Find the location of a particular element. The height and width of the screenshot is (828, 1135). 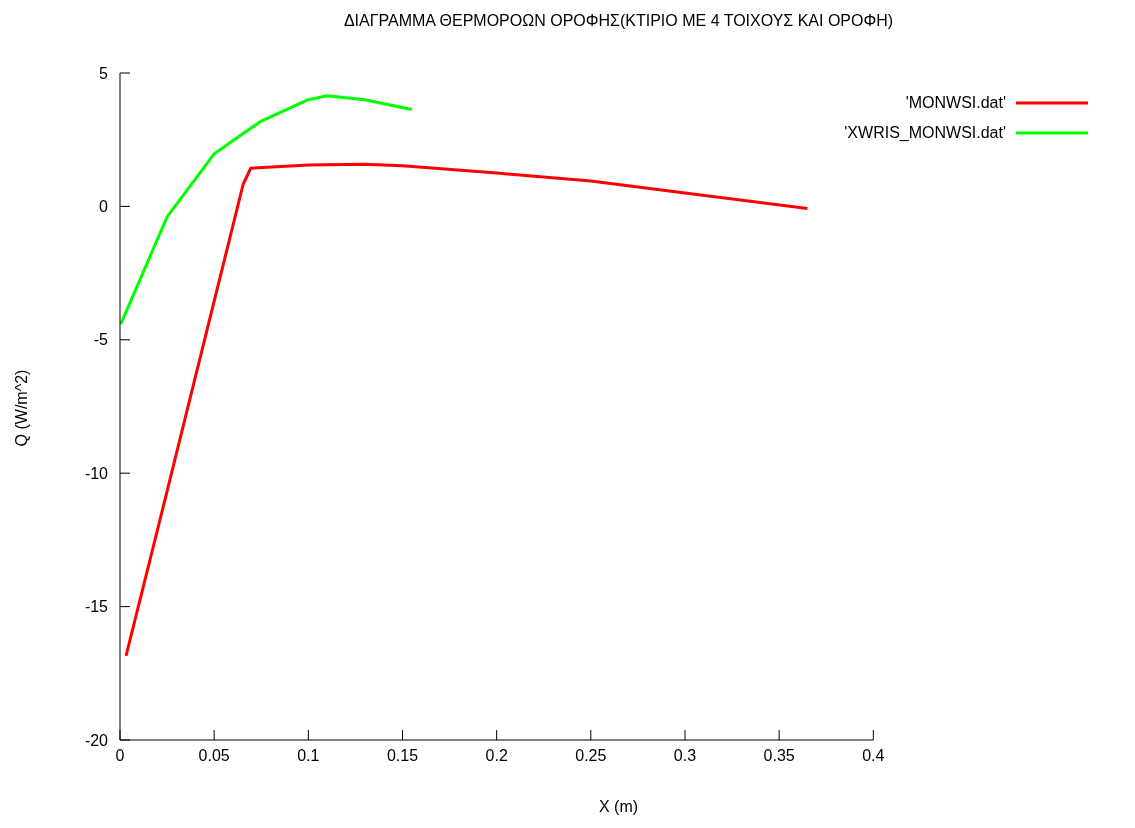

y-tick-label: -5 is located at coordinates (101, 340).